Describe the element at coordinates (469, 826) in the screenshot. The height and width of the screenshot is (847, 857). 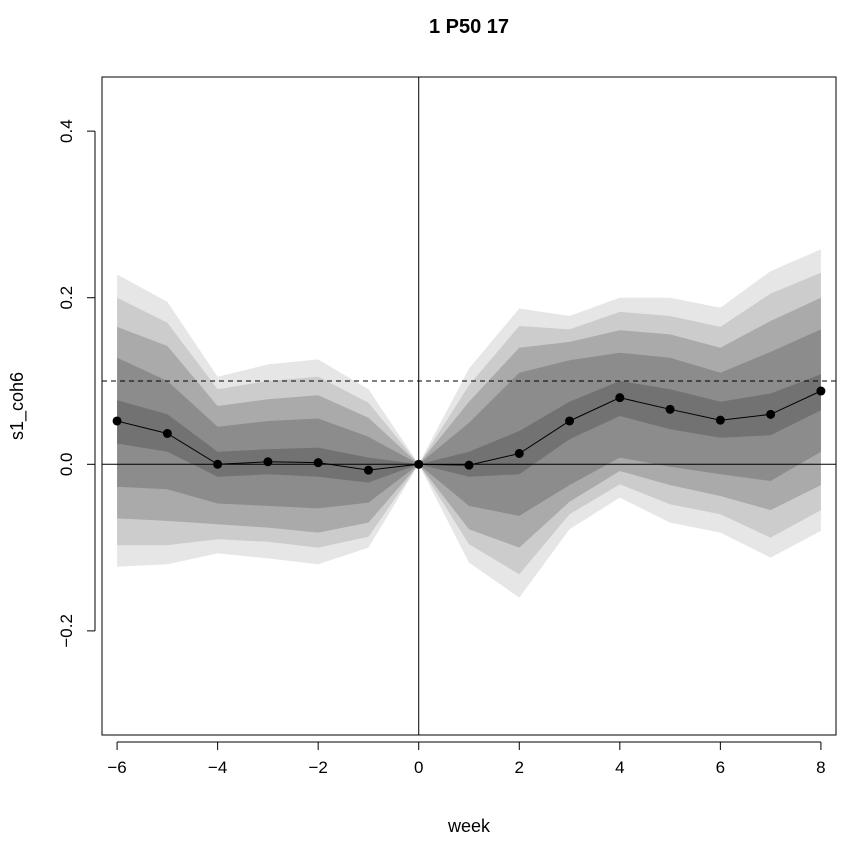
I see `x-axis-label: week` at that location.